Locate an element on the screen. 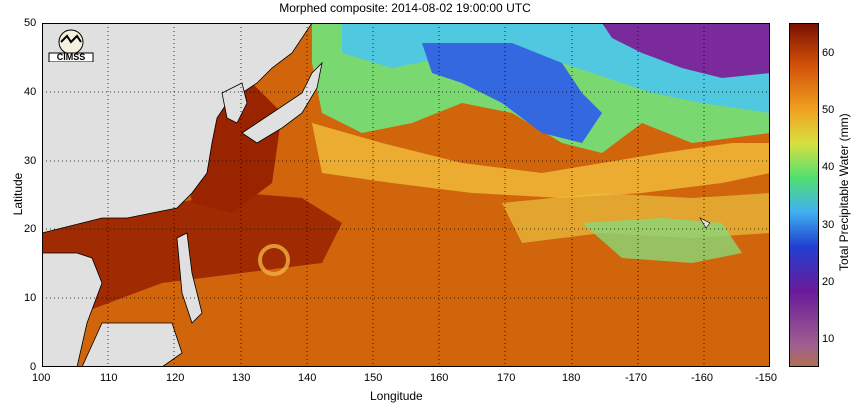  x-tick-label: -150 is located at coordinates (766, 378).